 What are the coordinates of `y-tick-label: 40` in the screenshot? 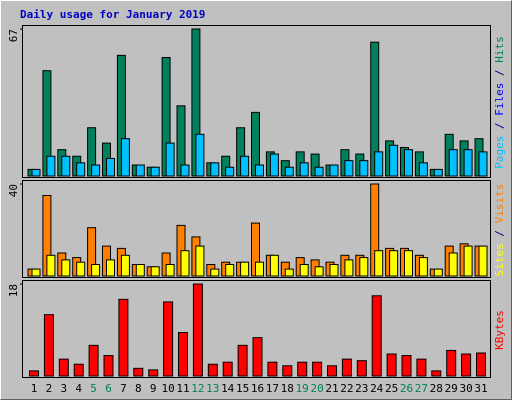 It's located at (13, 190).